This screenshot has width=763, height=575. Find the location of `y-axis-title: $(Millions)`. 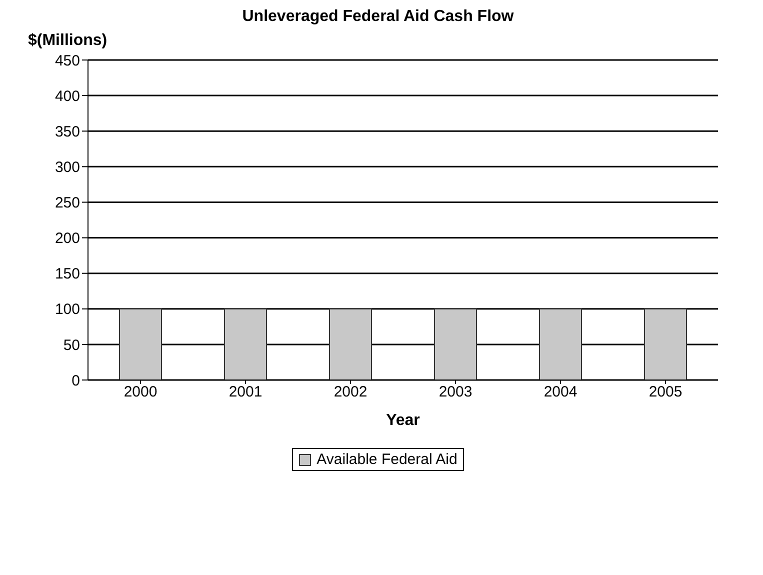

y-axis-title: $(Millions) is located at coordinates (68, 41).